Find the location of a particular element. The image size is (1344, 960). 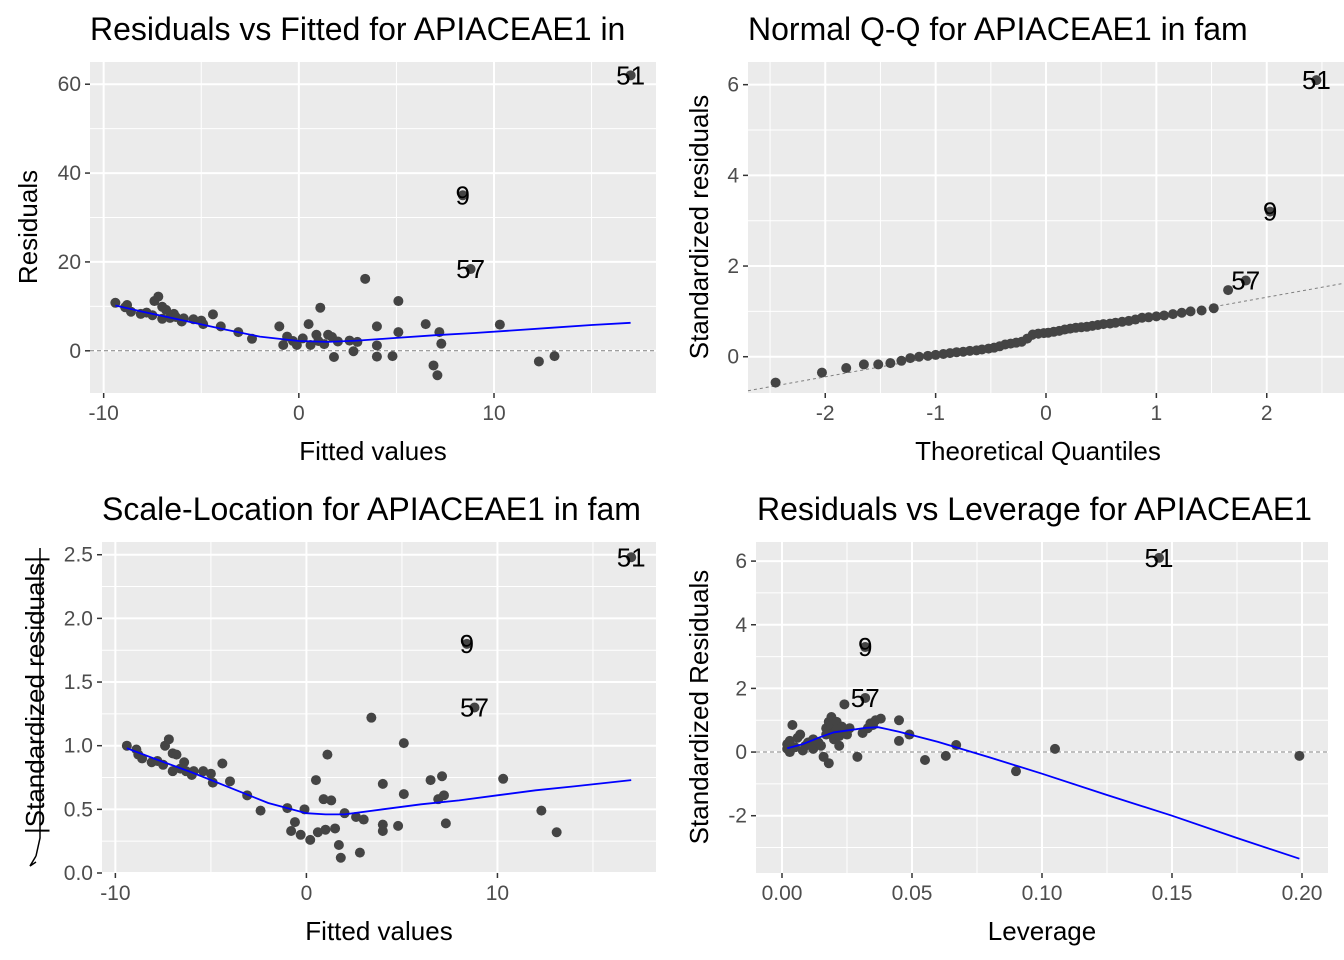

panel-background is located at coordinates (373, 227).